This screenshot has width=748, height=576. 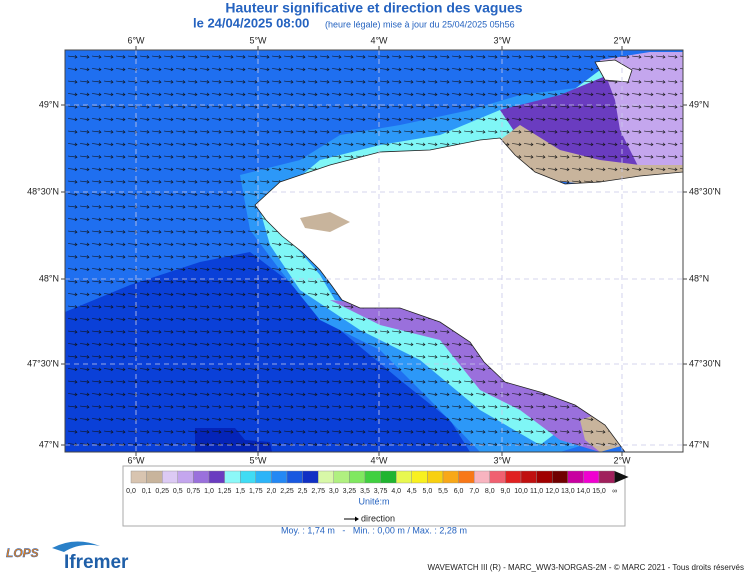 I want to click on legend-label: 0,0, so click(x=131, y=491).